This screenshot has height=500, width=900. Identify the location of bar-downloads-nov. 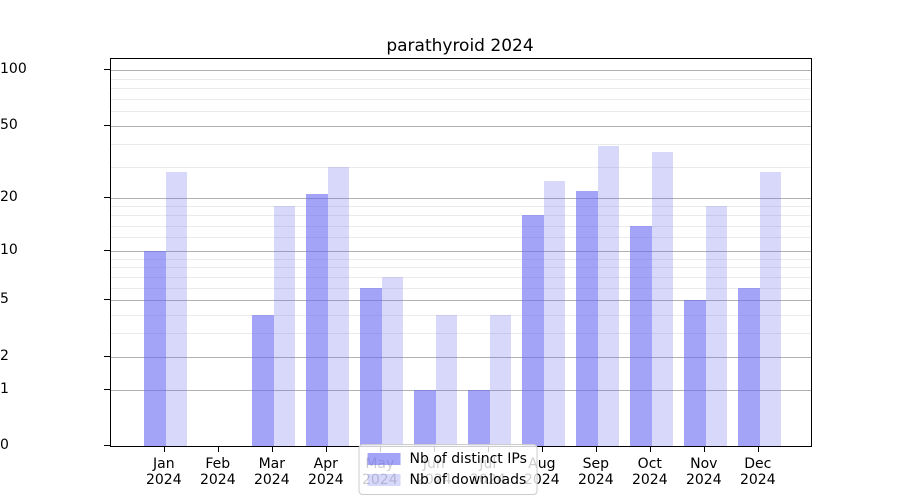
(716, 326).